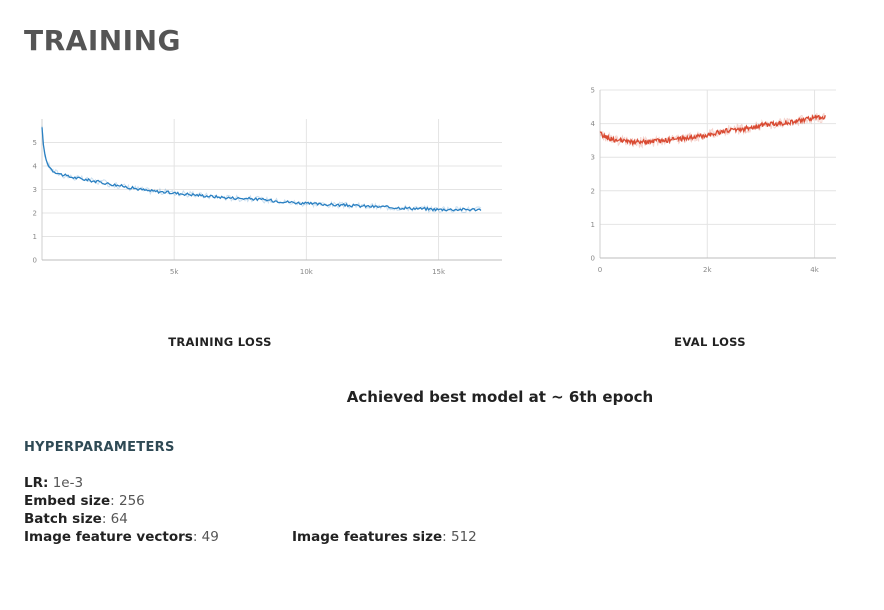  I want to click on image-features-size-row: Image features size: 512, so click(384, 537).